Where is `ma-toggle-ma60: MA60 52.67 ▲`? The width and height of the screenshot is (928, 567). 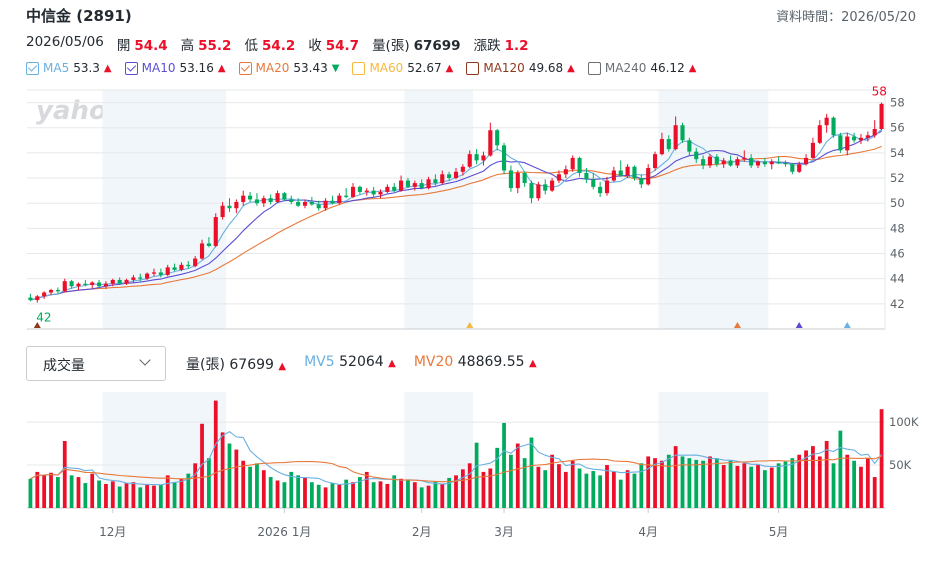
ma-toggle-ma60: MA60 52.67 ▲ is located at coordinates (402, 68).